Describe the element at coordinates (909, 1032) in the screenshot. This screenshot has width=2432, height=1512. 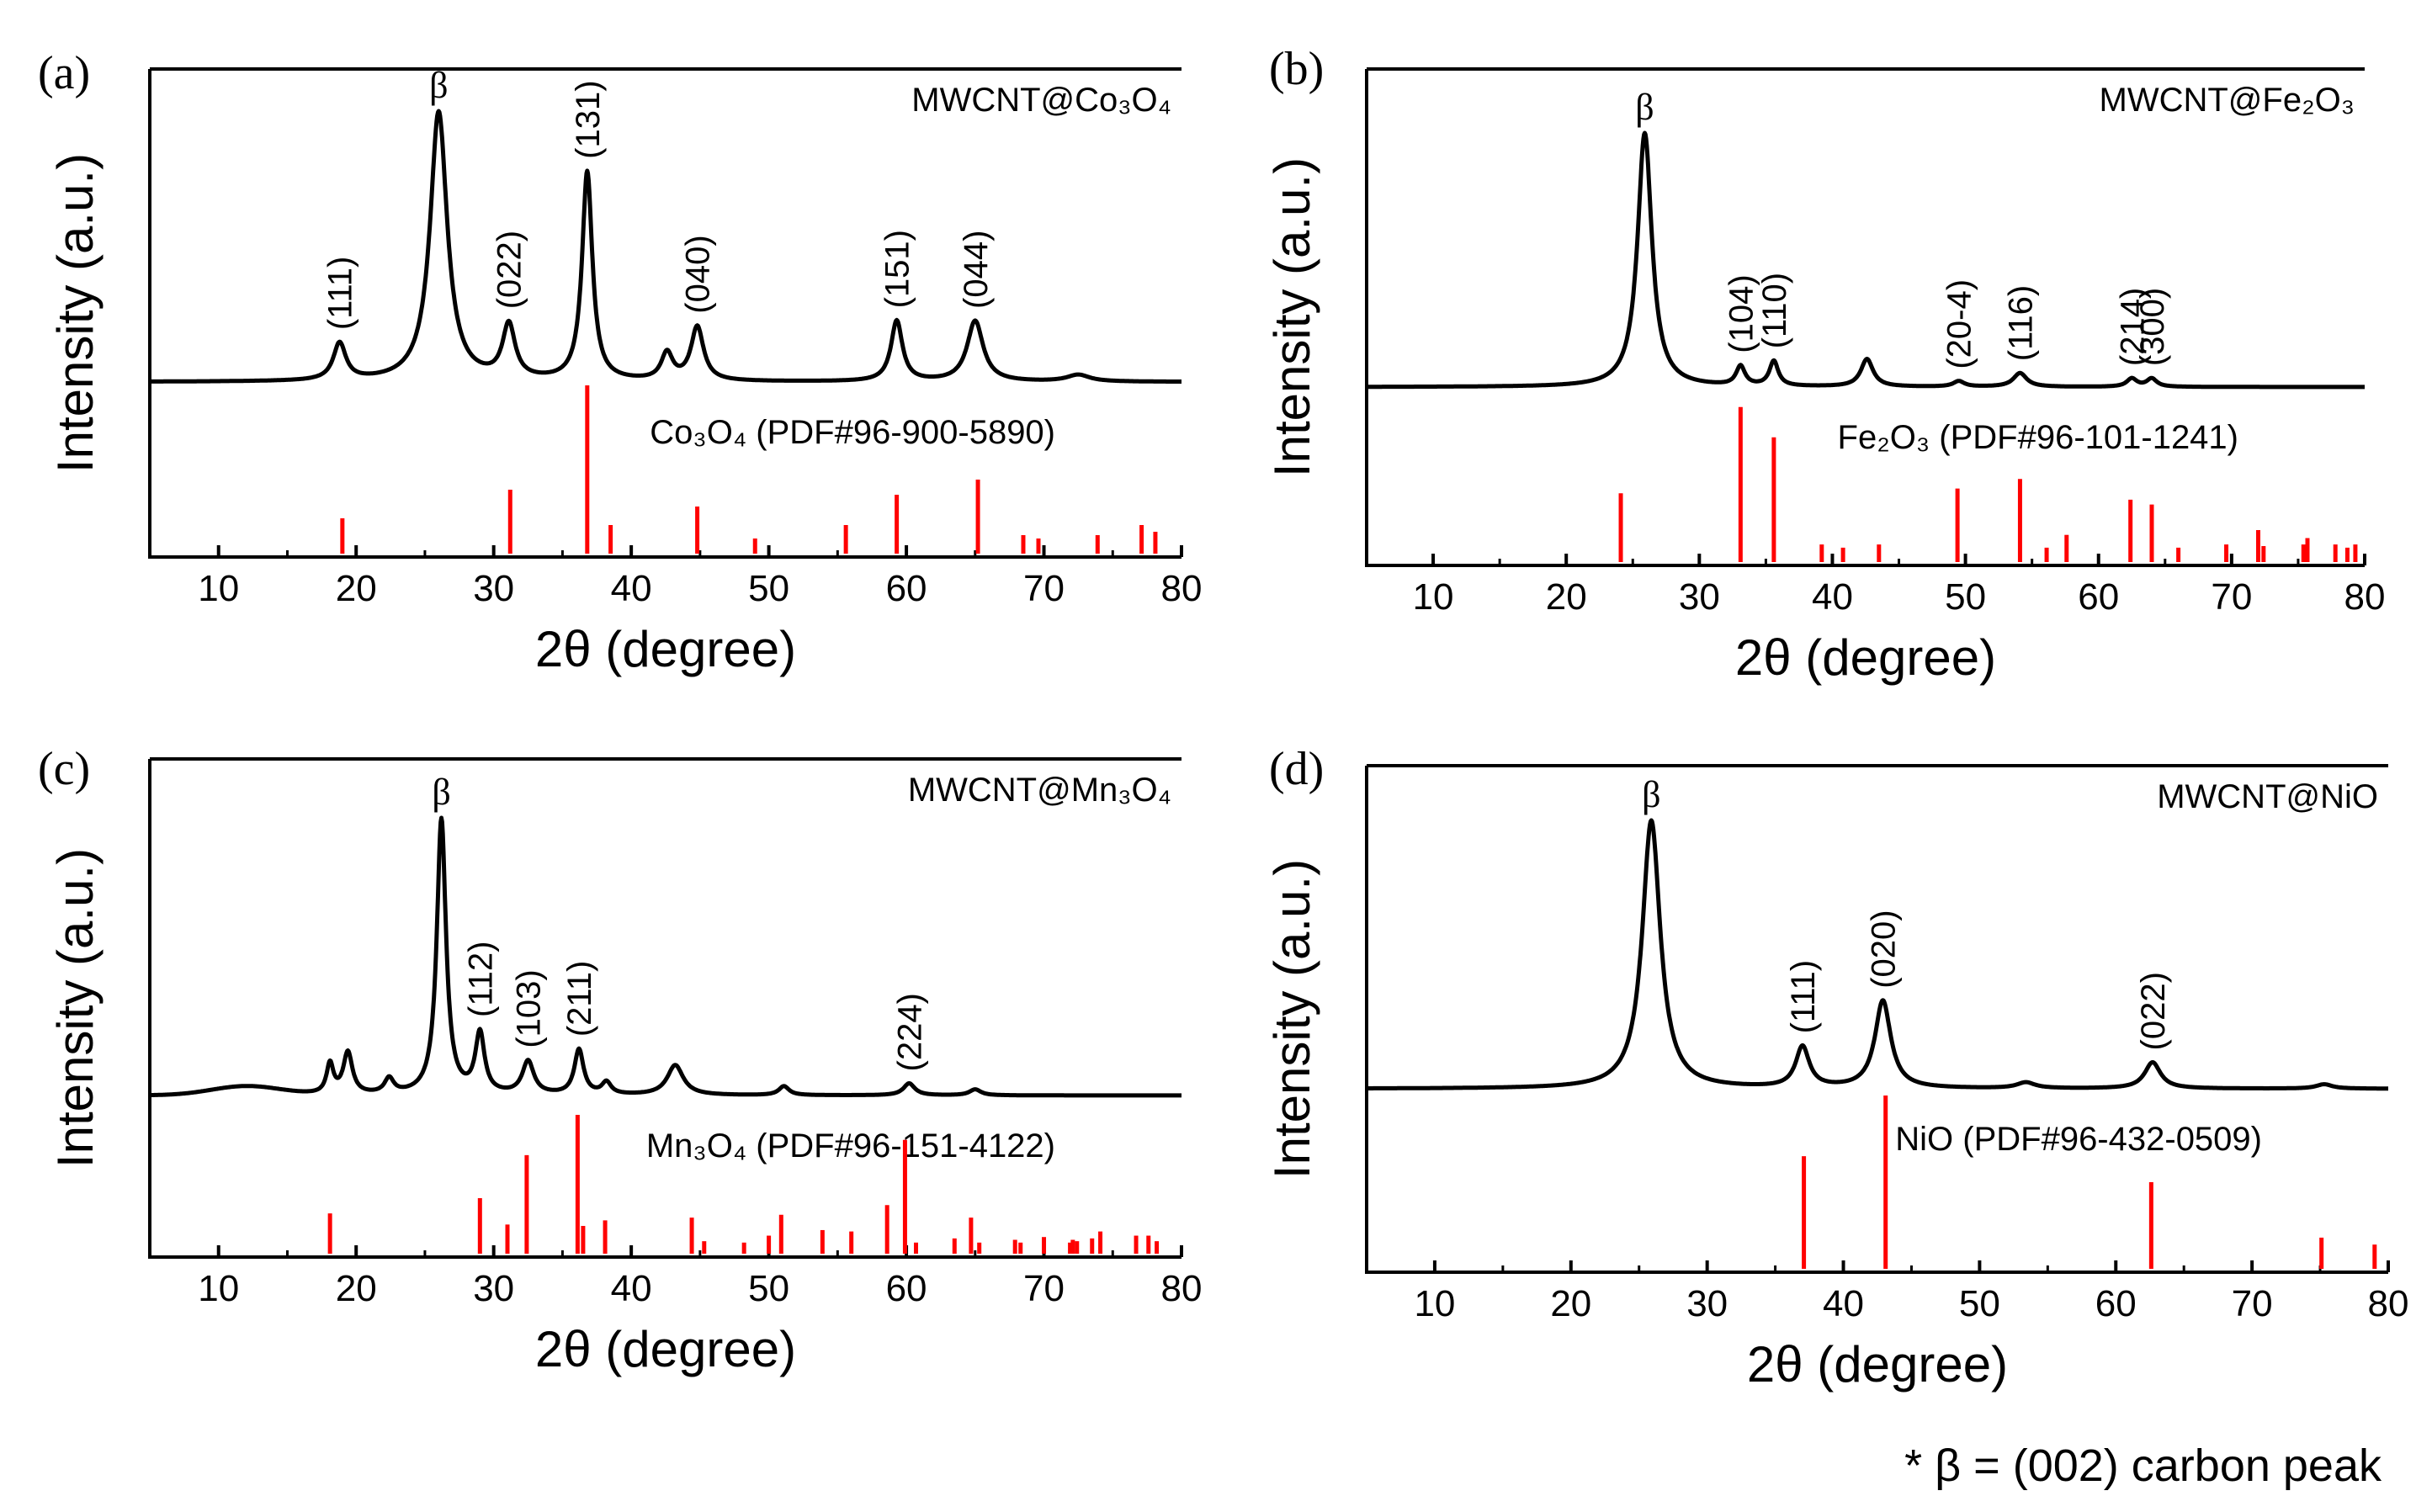
I see `miller-index-label: (224)` at that location.